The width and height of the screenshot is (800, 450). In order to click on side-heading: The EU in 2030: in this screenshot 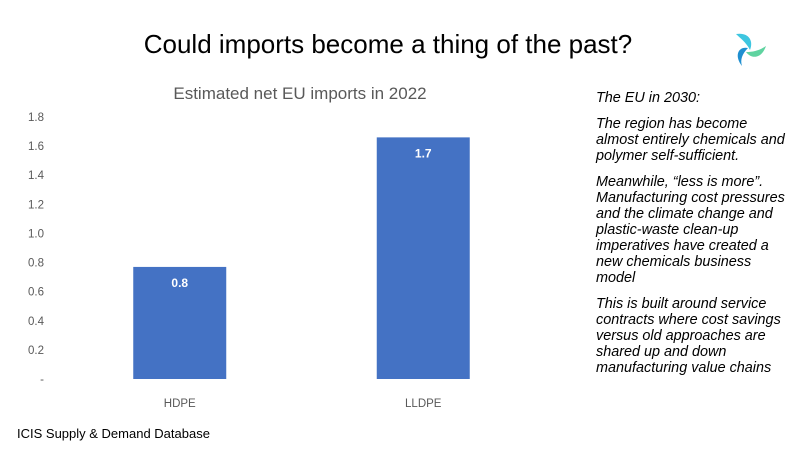, I will do `click(648, 98)`.